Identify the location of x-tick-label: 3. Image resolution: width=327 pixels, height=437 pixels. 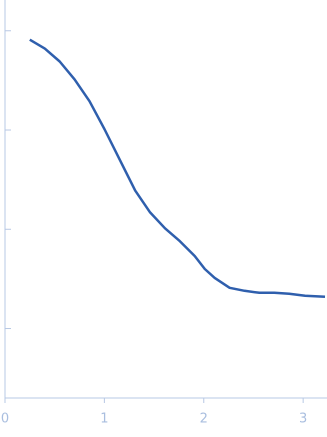
(303, 419).